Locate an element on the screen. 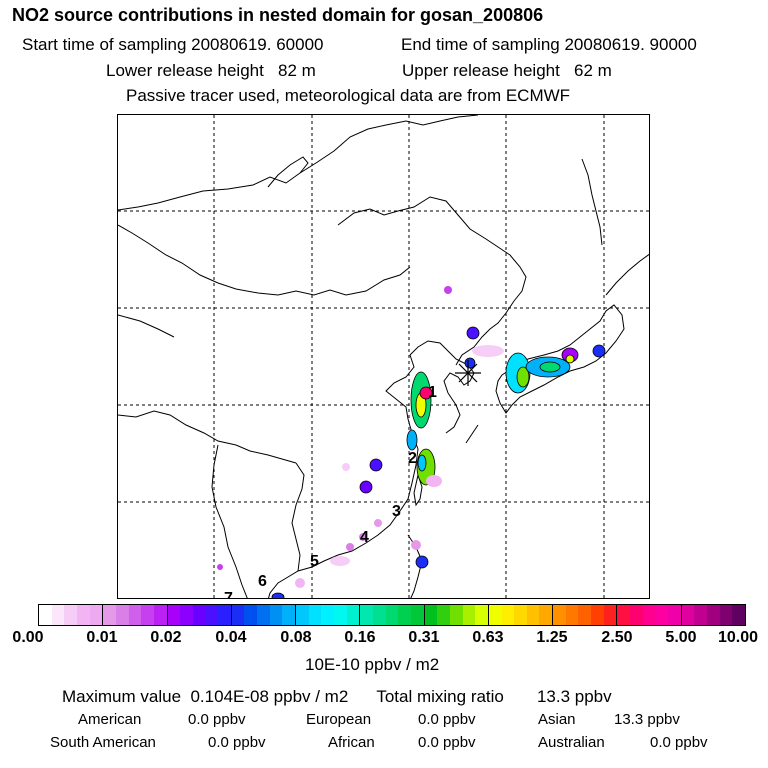  upper-release-height-label: Upper release height 62 m is located at coordinates (507, 70).